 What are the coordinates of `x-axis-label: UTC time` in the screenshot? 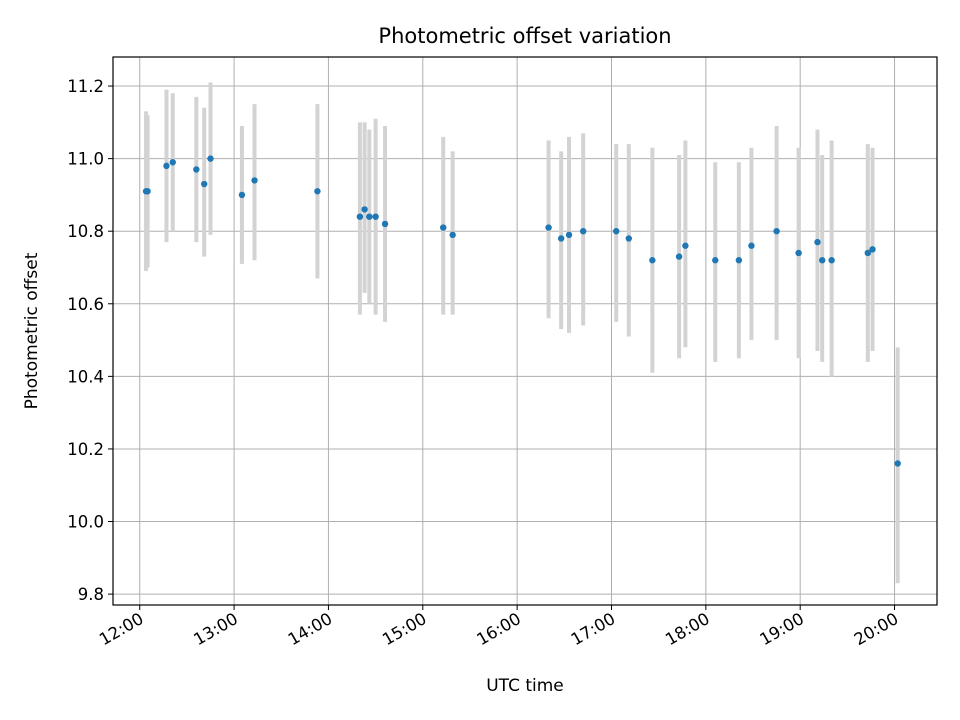 It's located at (525, 686).